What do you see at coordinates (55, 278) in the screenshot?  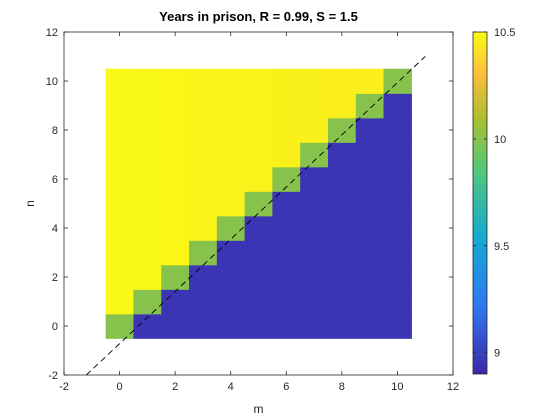 I see `y-tick-label: 2` at bounding box center [55, 278].